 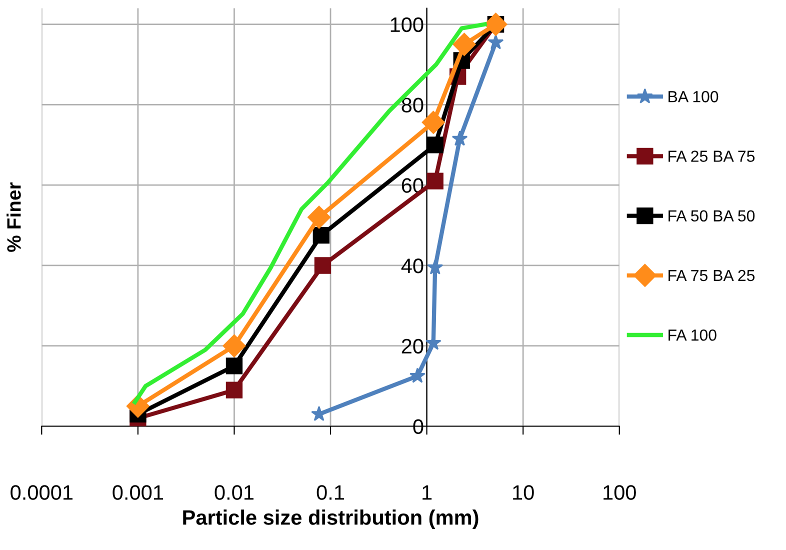 What do you see at coordinates (412, 266) in the screenshot?
I see `y-tick-label: 40` at bounding box center [412, 266].